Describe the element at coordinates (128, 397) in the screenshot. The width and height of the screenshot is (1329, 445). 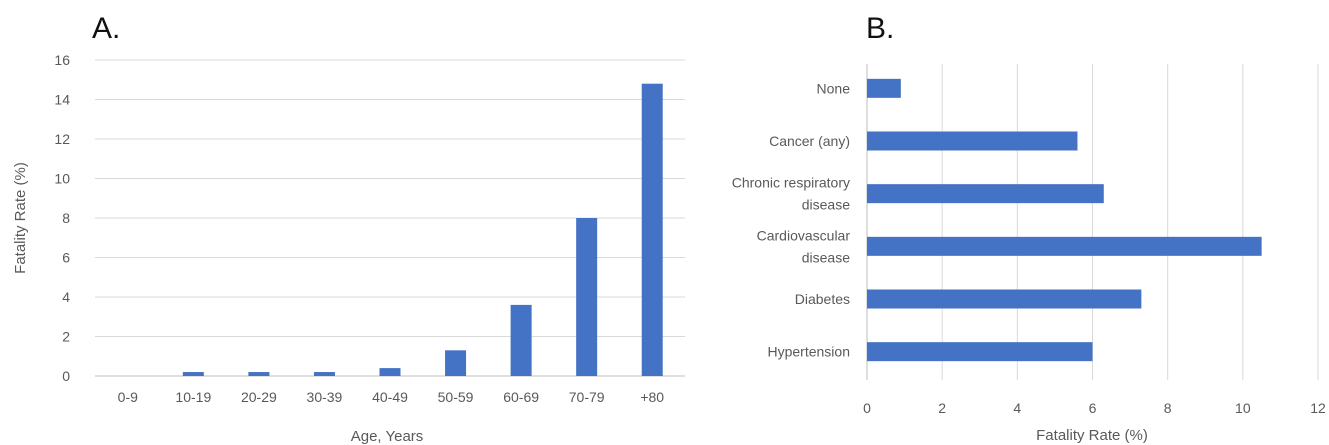
I see `panel-a-x-tick-label: 0-9` at that location.